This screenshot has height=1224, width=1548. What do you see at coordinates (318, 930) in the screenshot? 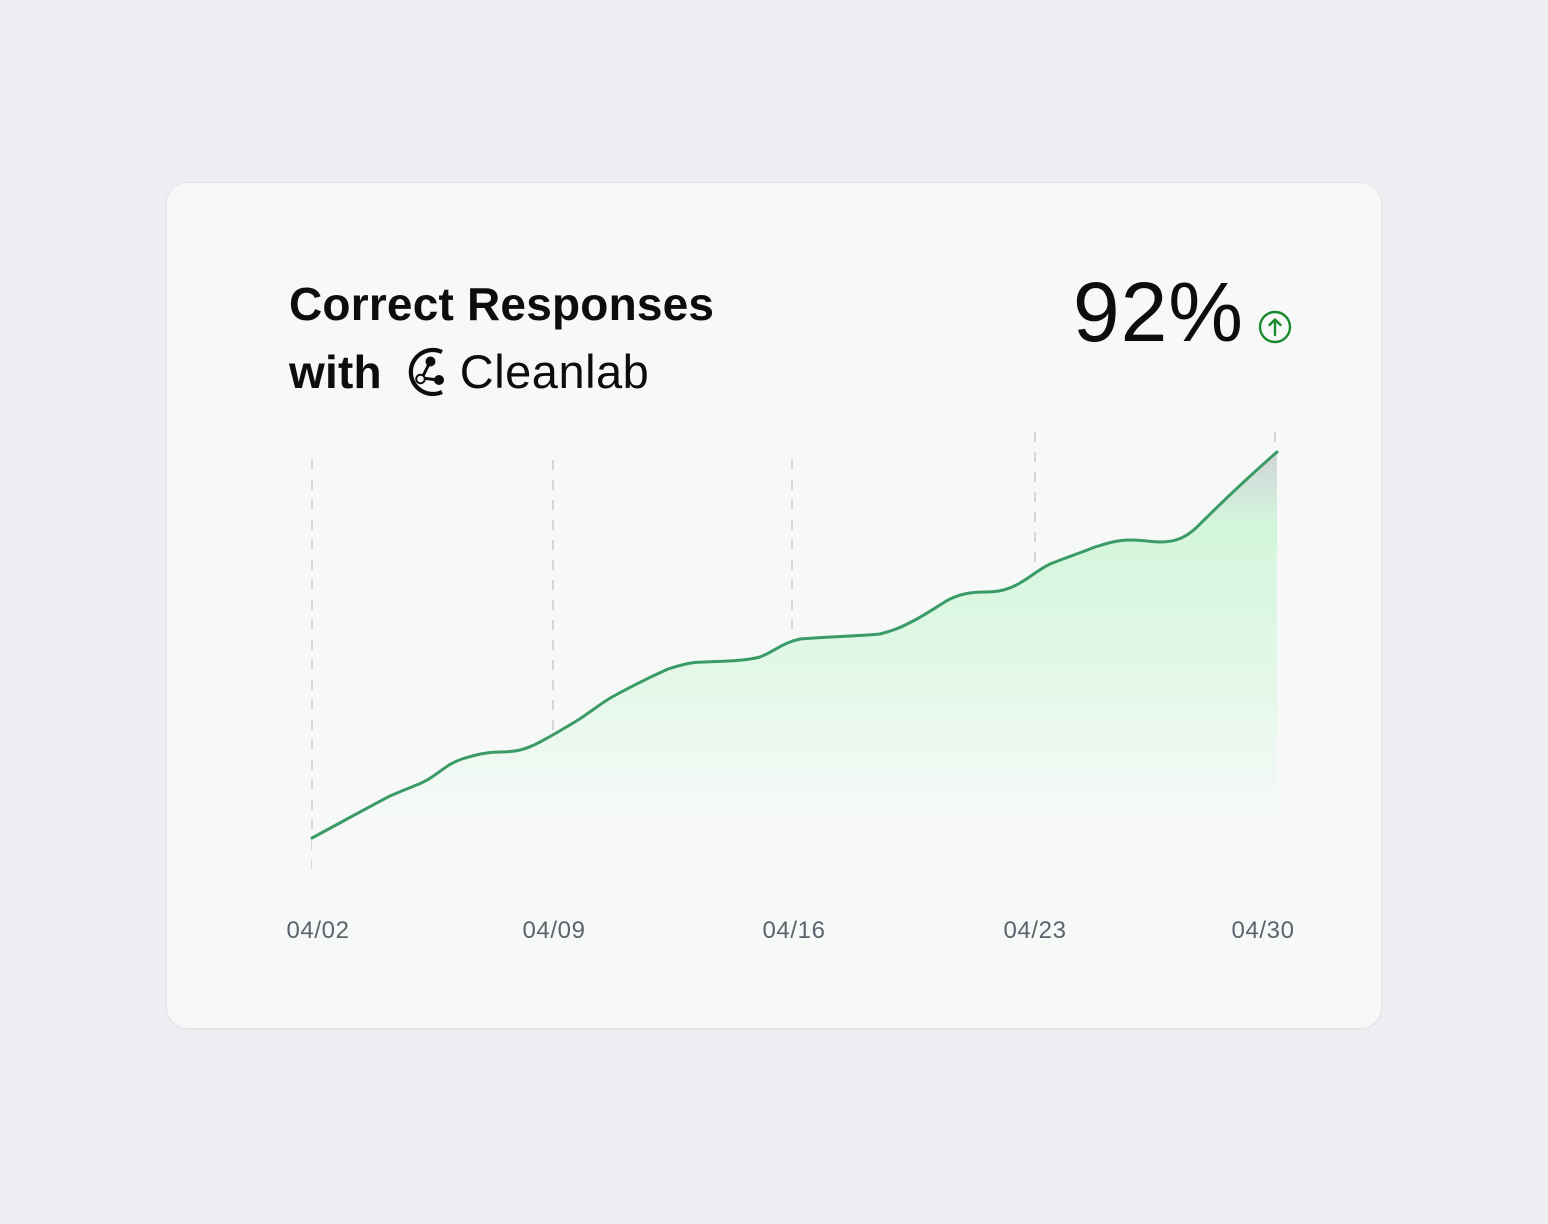
I see `x-tick-label: 04/02` at bounding box center [318, 930].